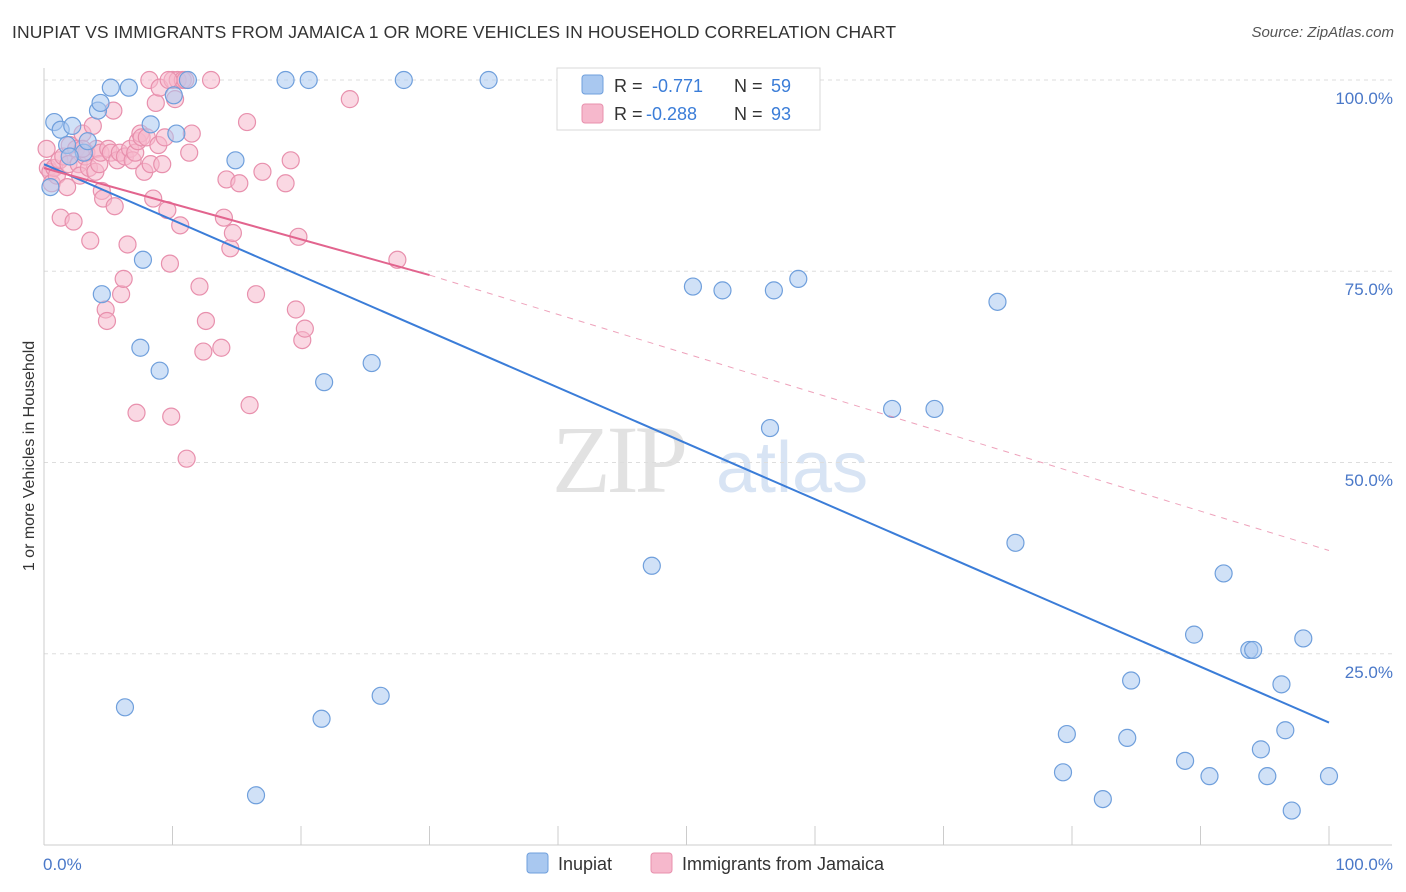 The image size is (1406, 892). Describe the element at coordinates (618, 459) in the screenshot. I see `watermark-zip: ZIP` at that location.